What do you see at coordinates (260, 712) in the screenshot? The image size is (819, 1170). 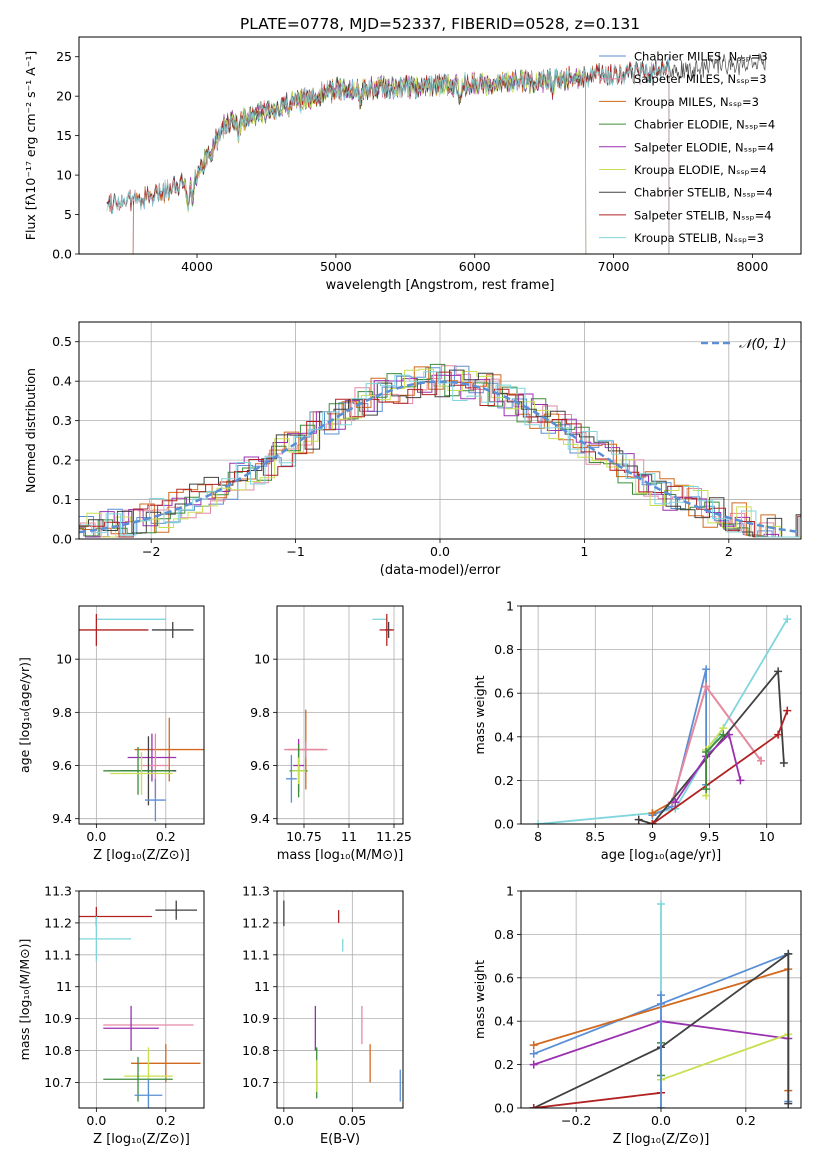 I see `y-tick-label: 9.8` at bounding box center [260, 712].